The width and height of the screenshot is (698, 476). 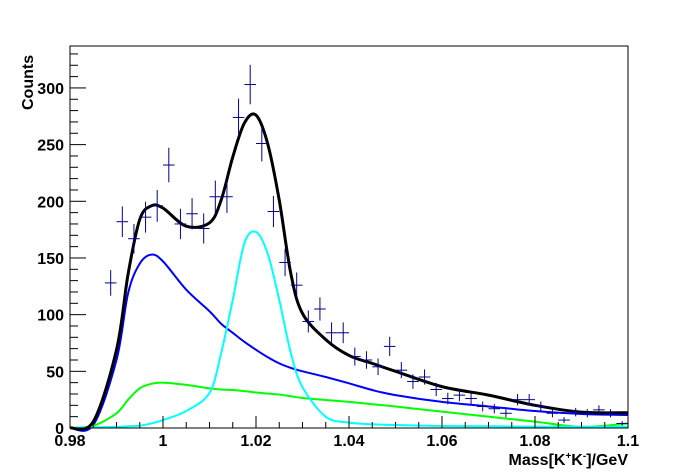 What do you see at coordinates (628, 441) in the screenshot?
I see `x-tick-label: 1.1` at bounding box center [628, 441].